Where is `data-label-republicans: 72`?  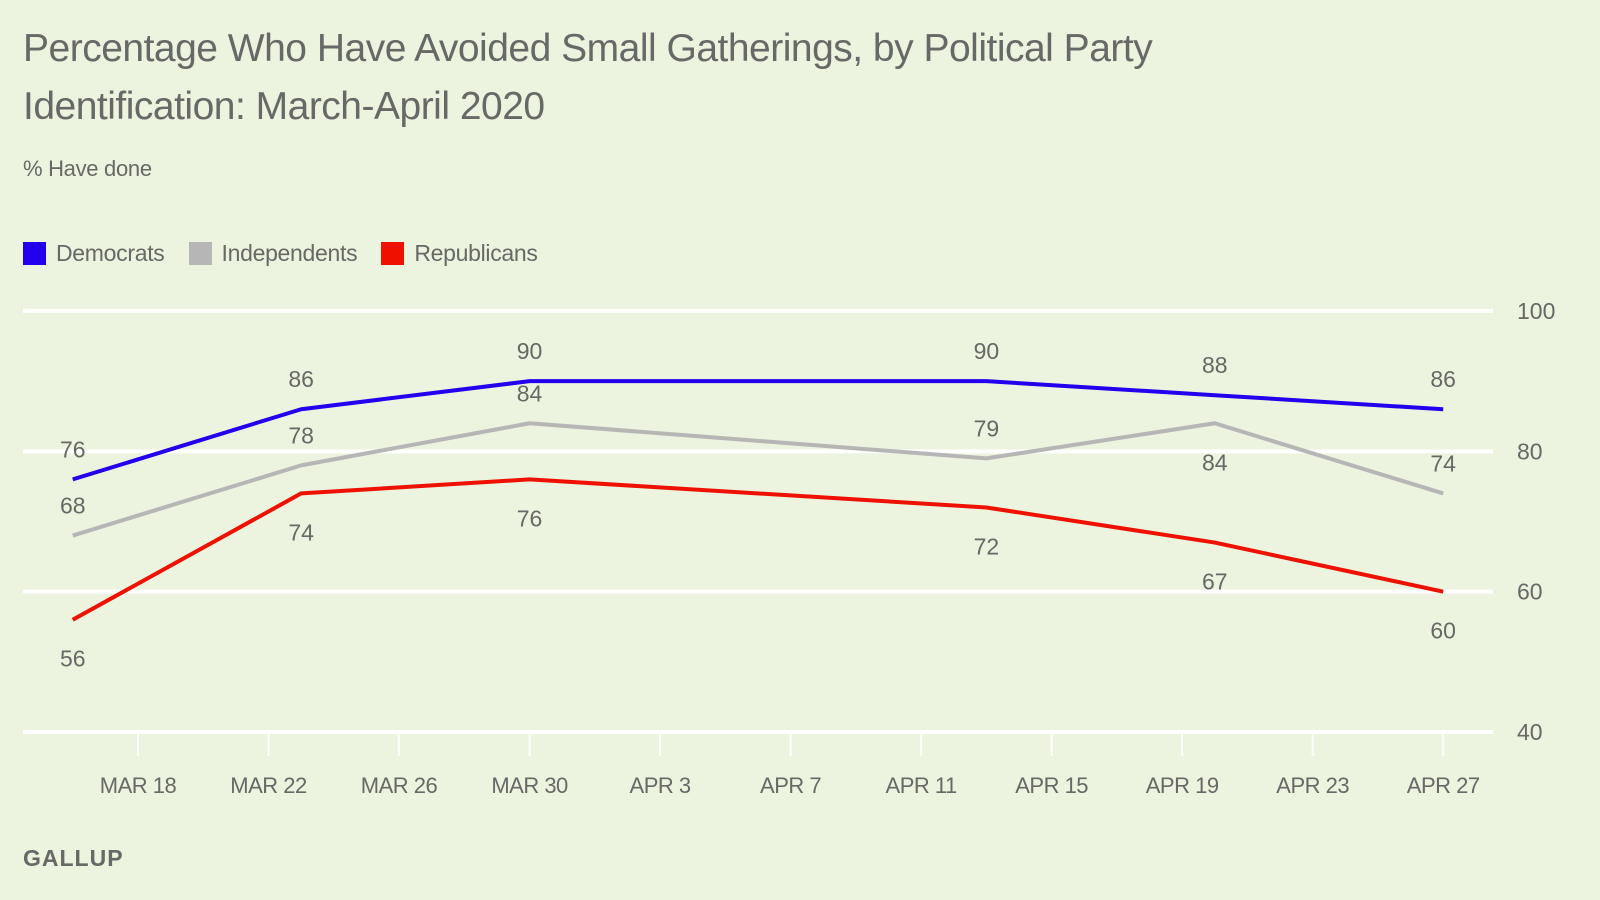 data-label-republicans: 72 is located at coordinates (987, 546).